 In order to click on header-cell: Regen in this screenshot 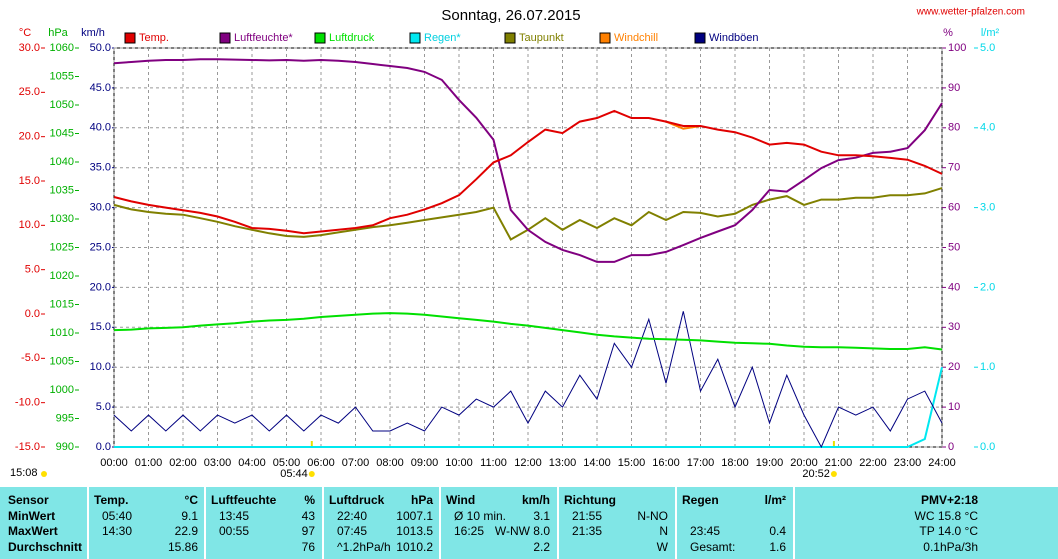, I will do `click(700, 500)`.